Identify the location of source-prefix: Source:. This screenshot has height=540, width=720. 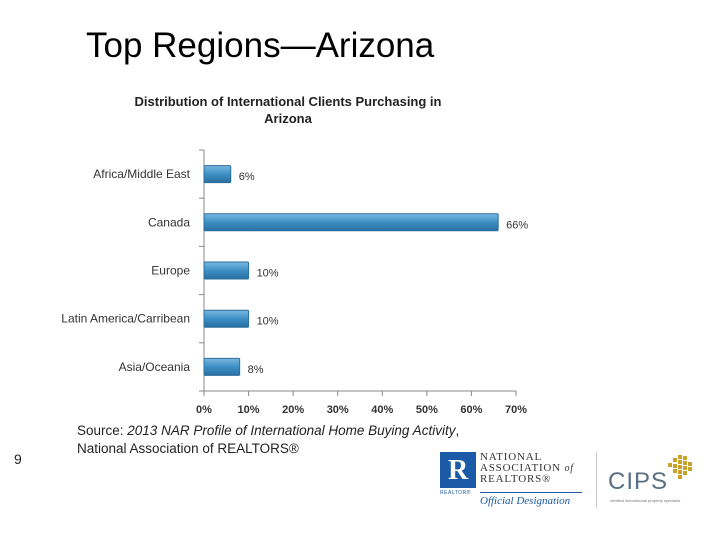
(102, 430).